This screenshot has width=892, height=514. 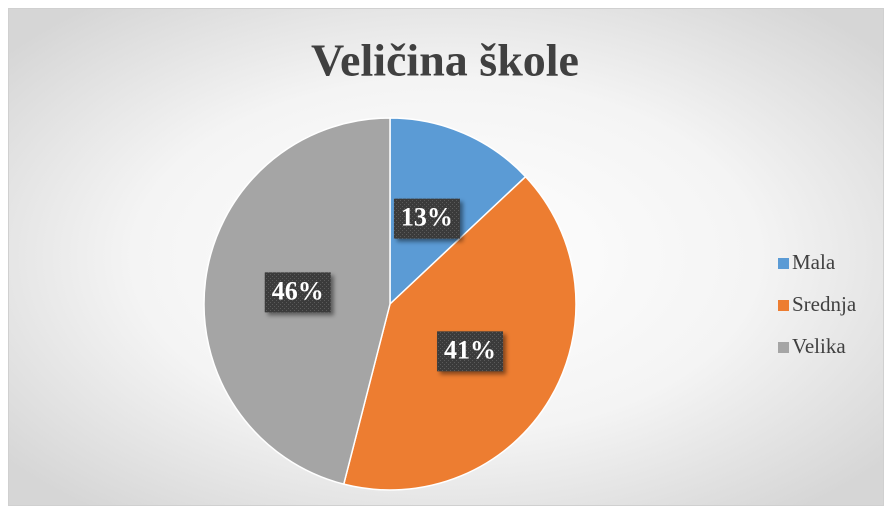 I want to click on legend-label: Mala, so click(x=814, y=262).